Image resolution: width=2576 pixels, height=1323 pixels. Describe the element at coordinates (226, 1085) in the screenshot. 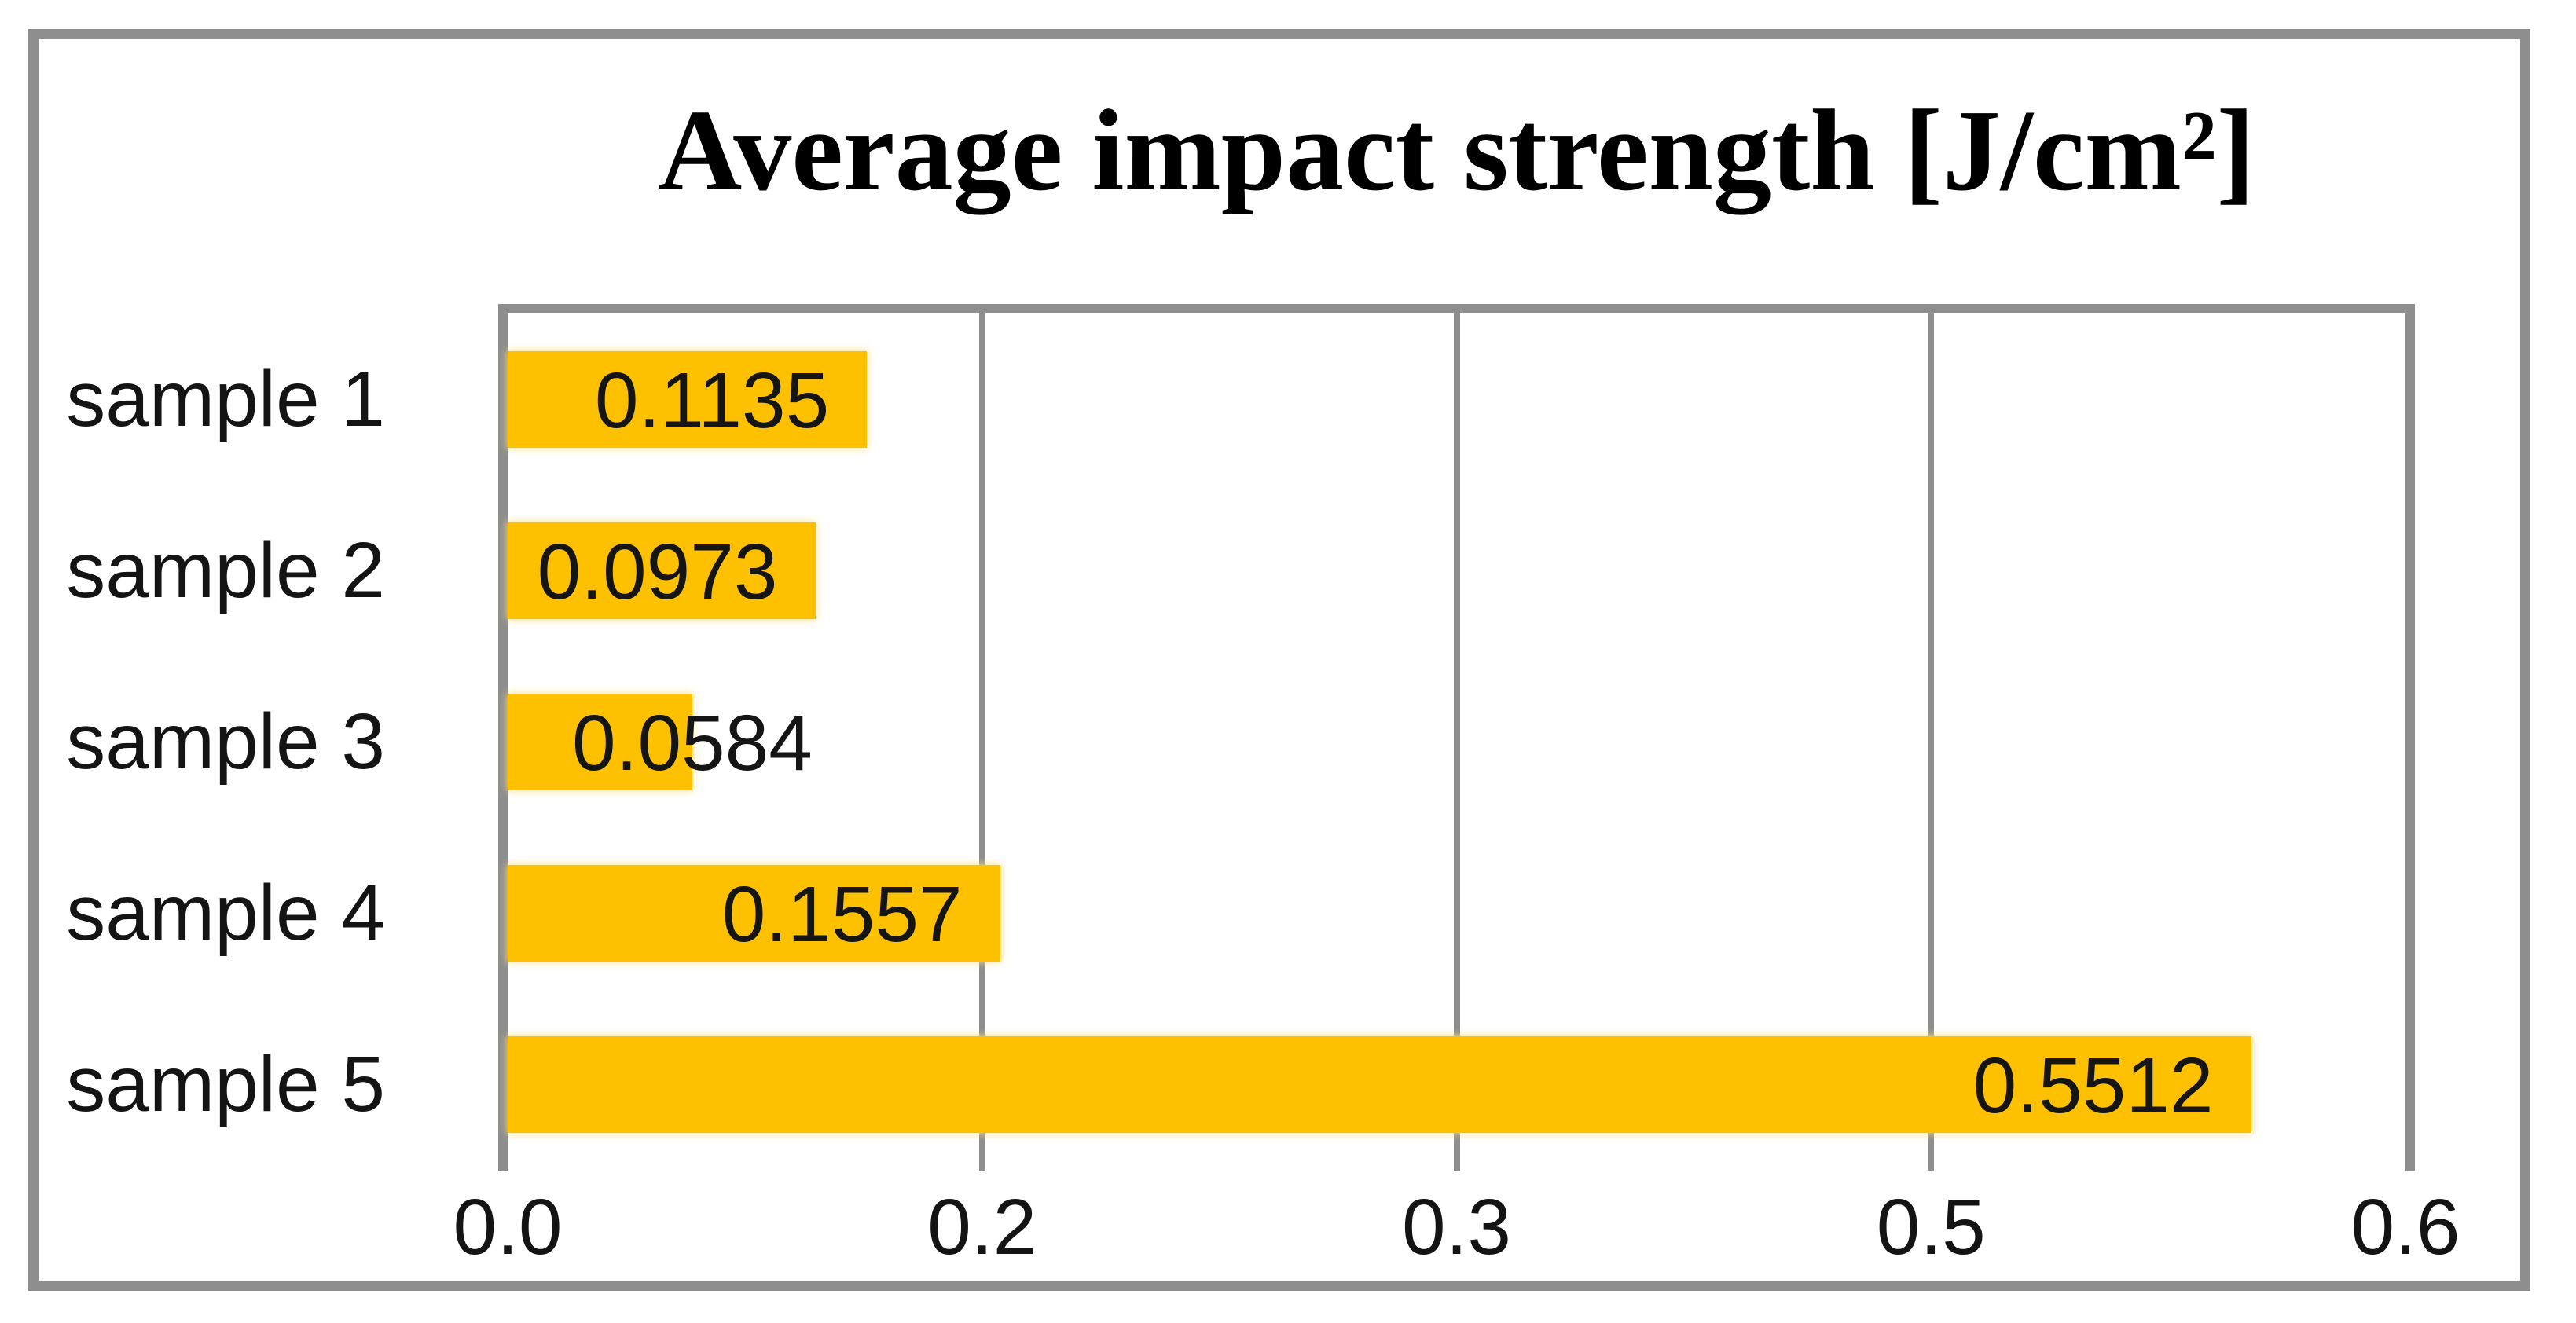

I see `category-label: sample 5` at that location.